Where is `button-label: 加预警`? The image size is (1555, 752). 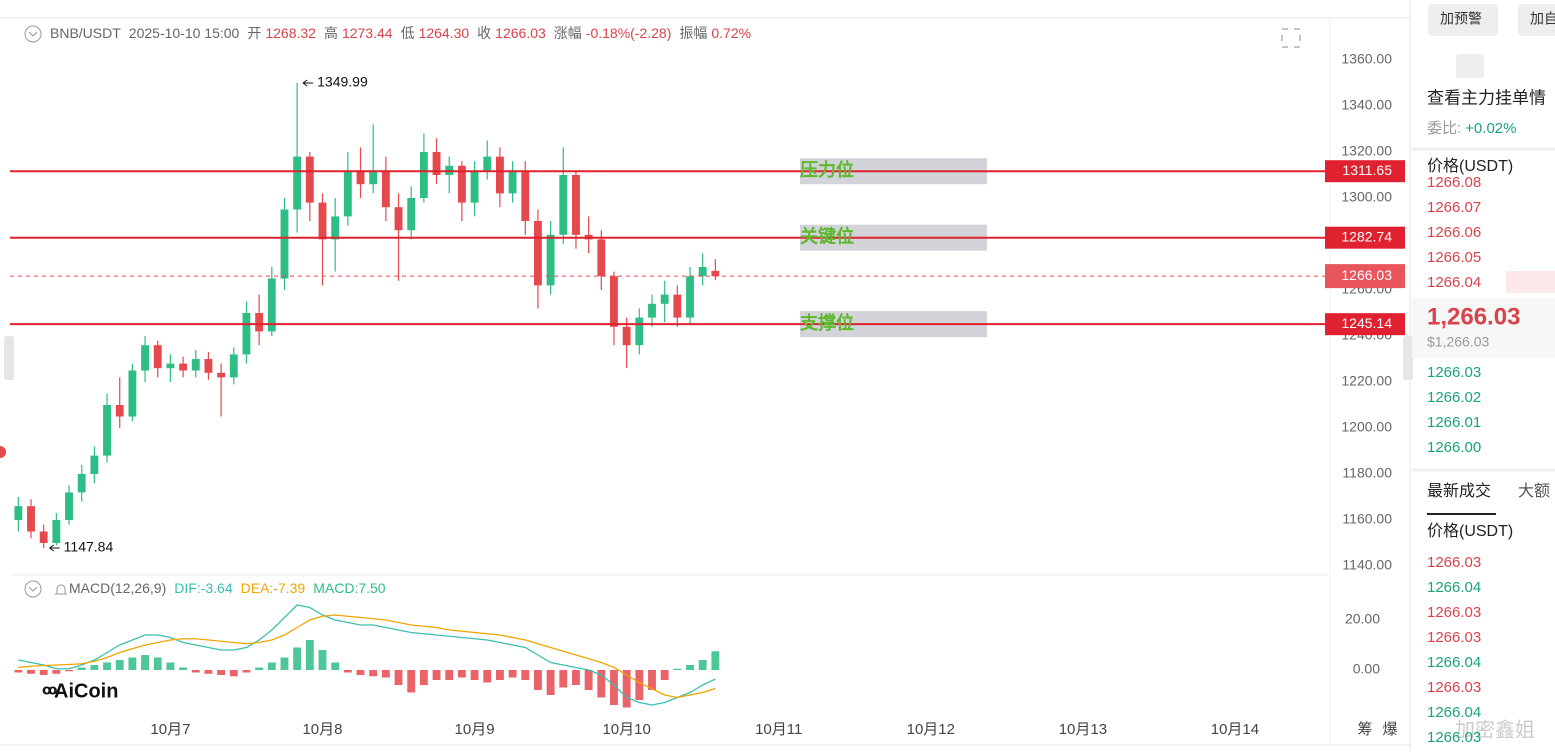
button-label: 加预警 is located at coordinates (1461, 19).